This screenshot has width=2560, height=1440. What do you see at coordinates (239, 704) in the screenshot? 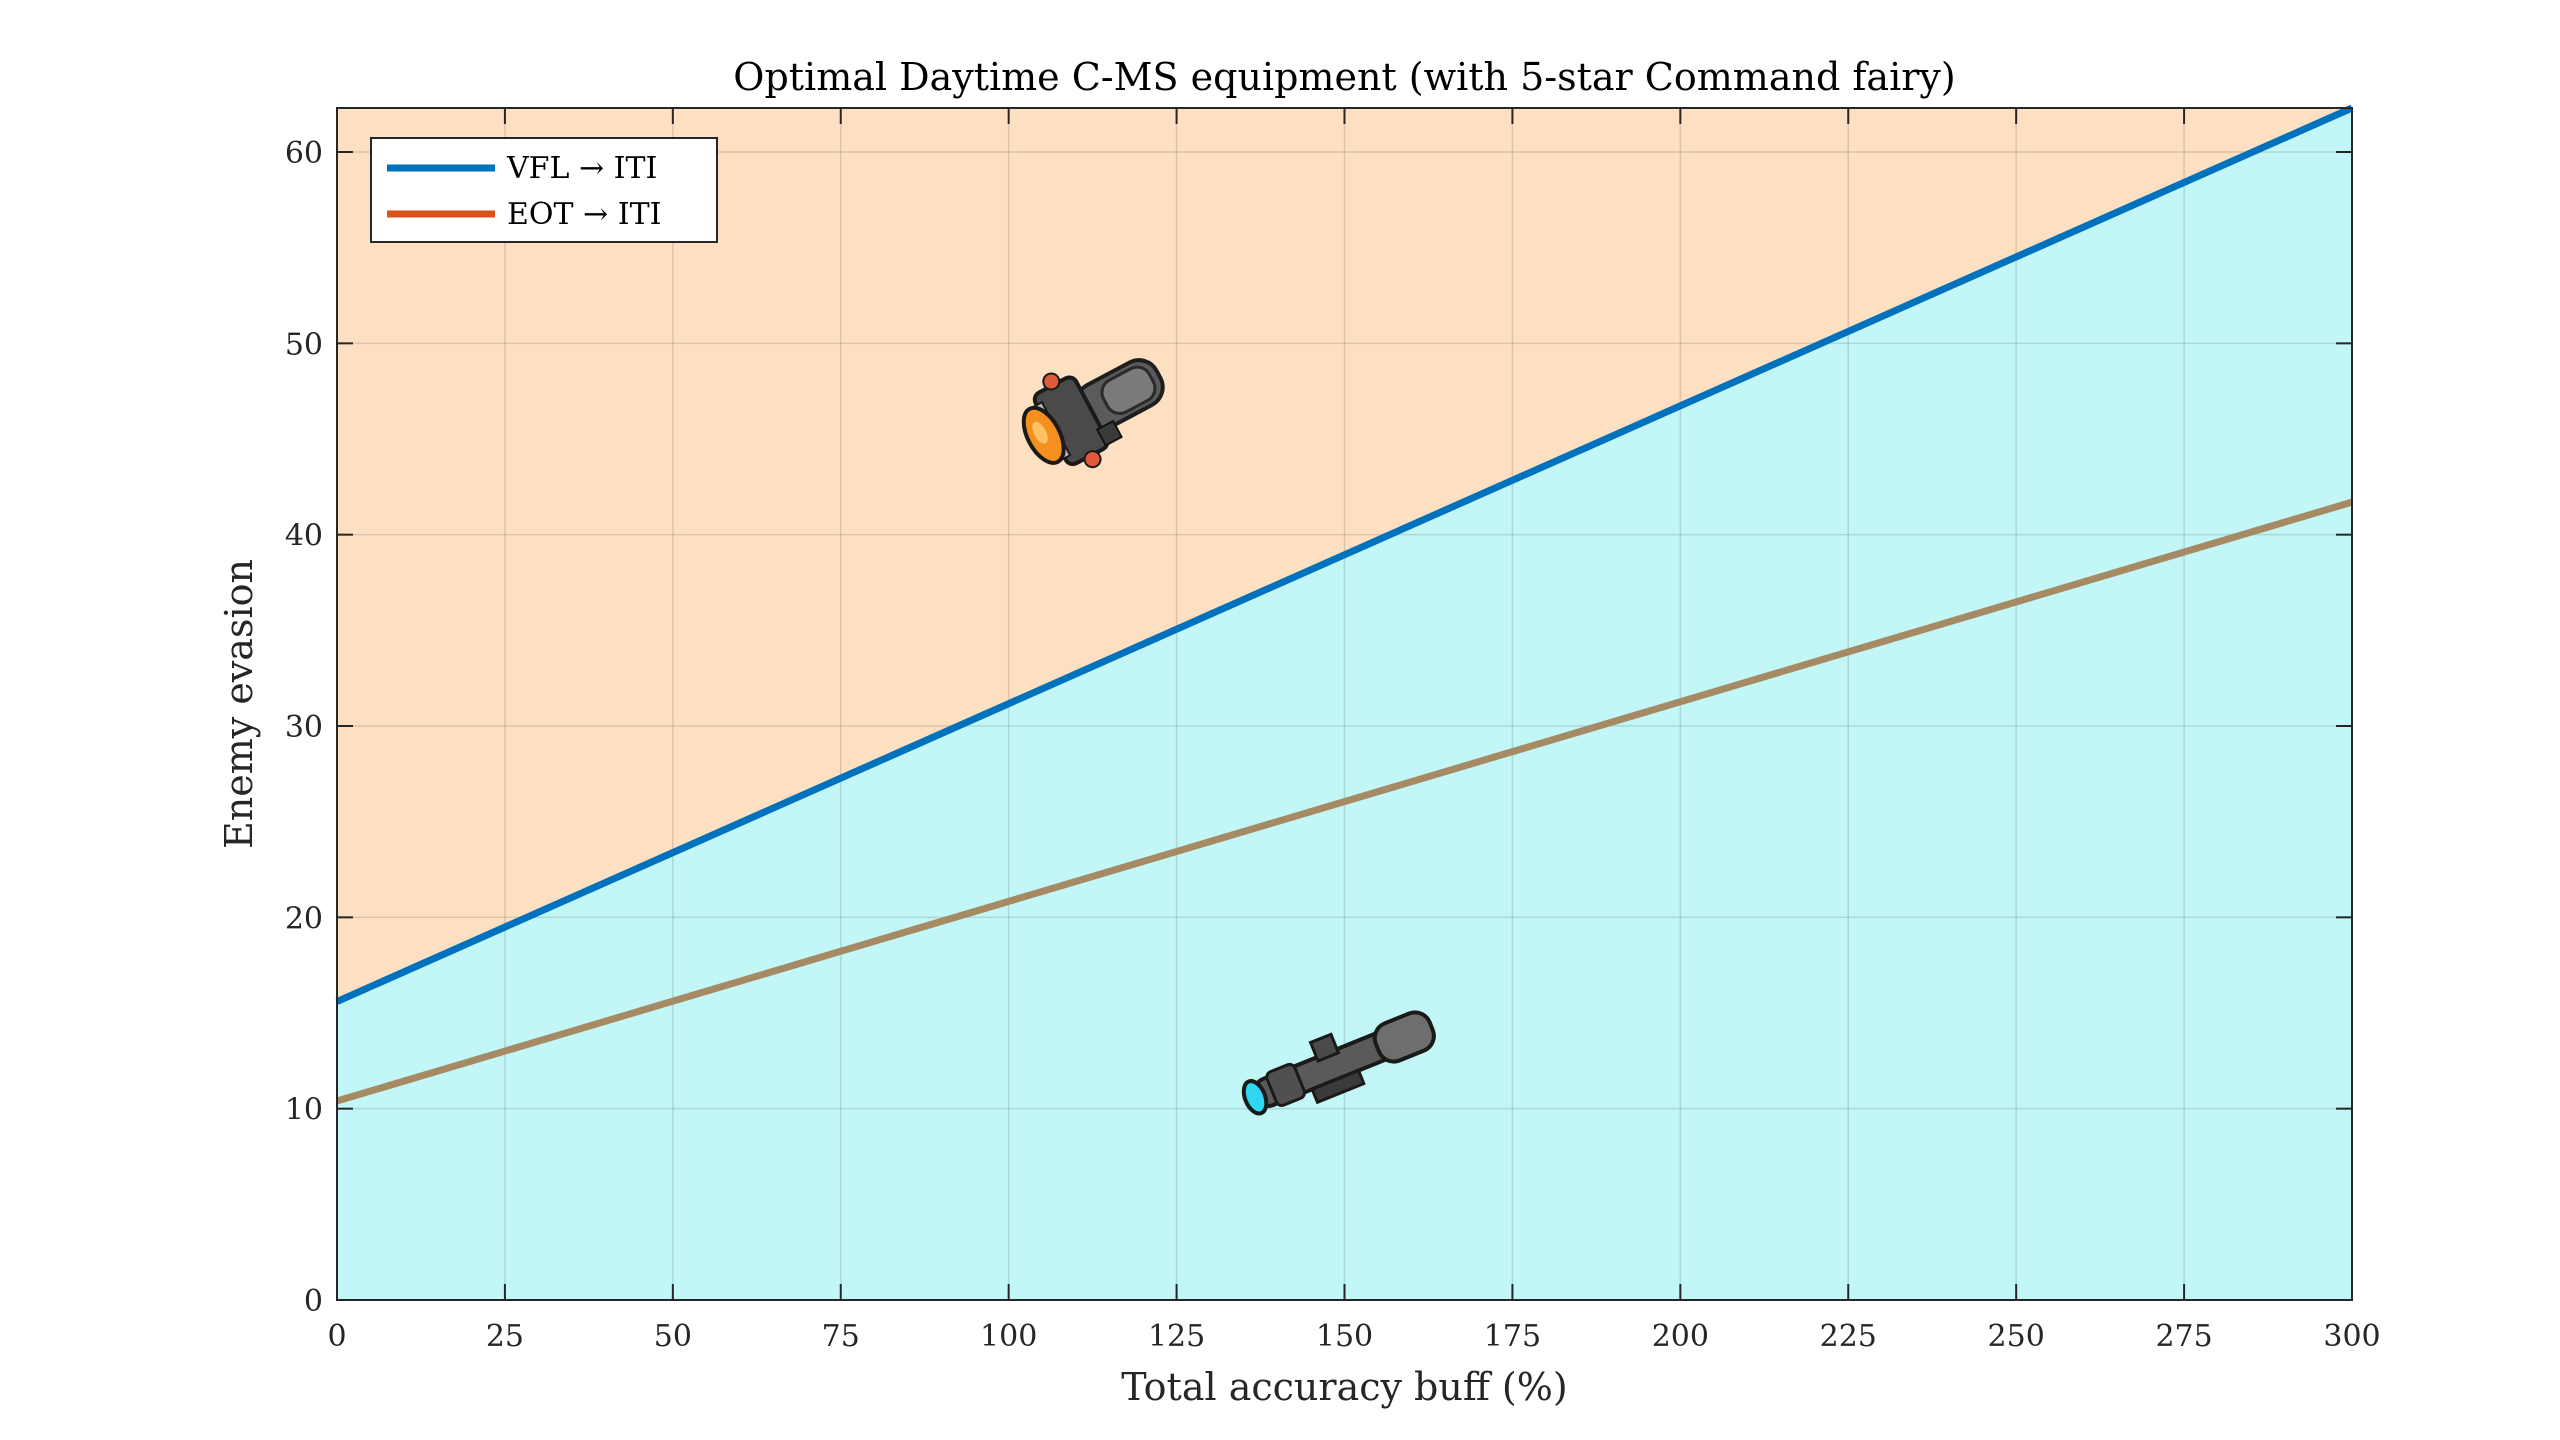
I see `y-axis-label: Enemy evasion` at bounding box center [239, 704].